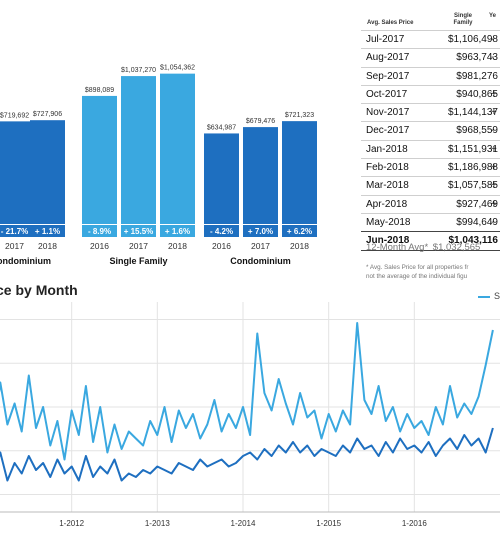 This screenshot has width=500, height=540. What do you see at coordinates (430, 39) in the screenshot?
I see `table-row: Jul-2017 $1,106,498-` at bounding box center [430, 39].